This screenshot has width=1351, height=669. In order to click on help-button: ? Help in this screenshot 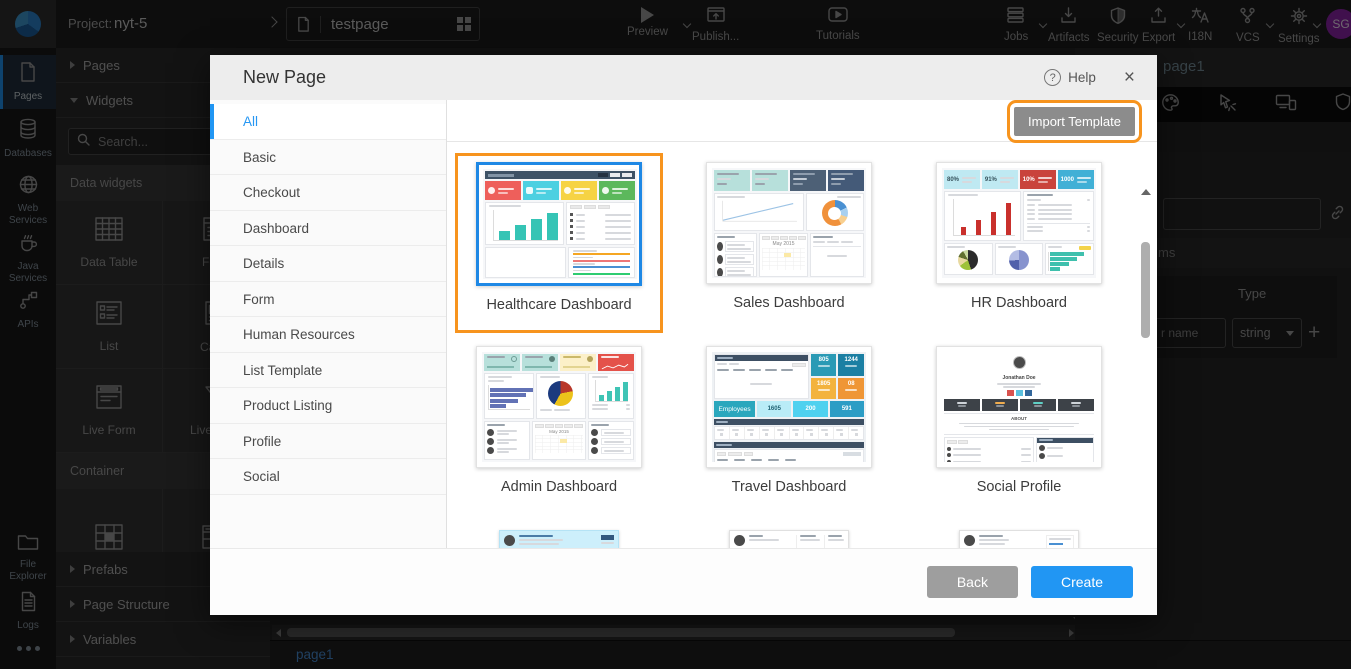, I will do `click(1070, 77)`.